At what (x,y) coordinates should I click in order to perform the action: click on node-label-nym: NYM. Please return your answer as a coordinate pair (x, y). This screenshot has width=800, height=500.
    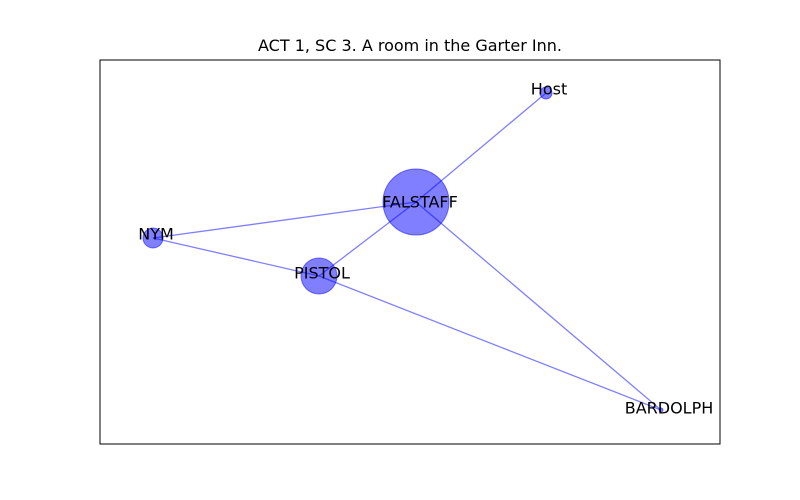
    Looking at the image, I should click on (156, 234).